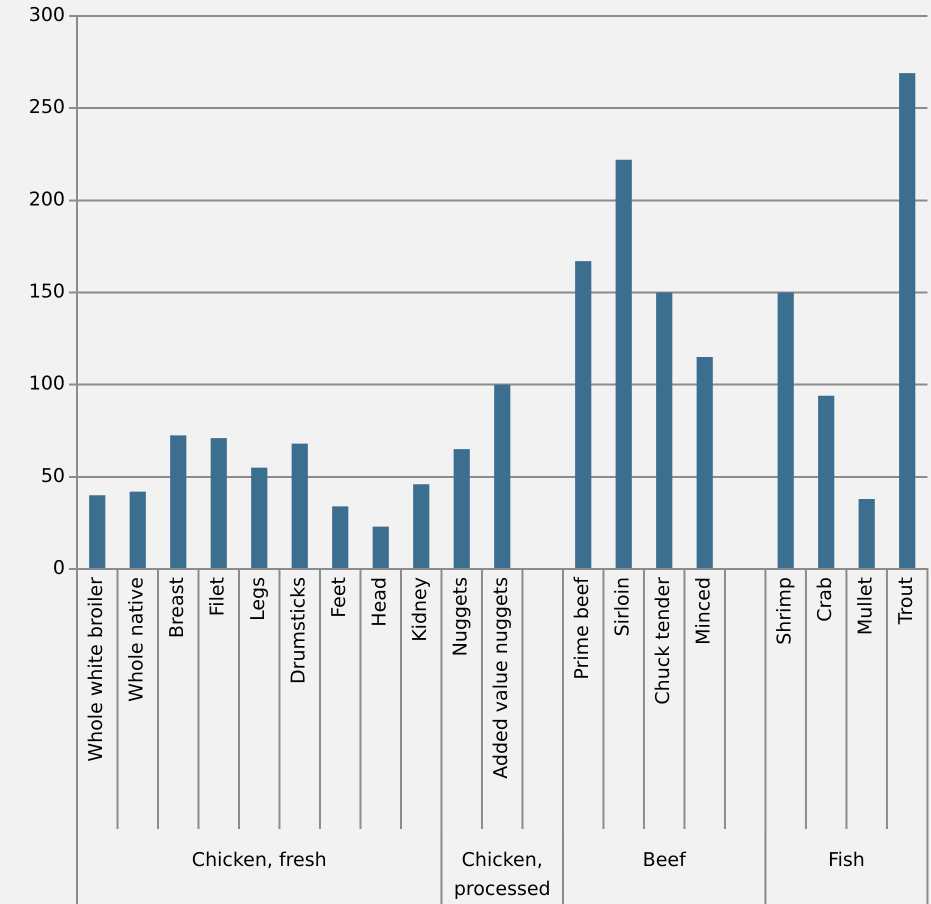 The image size is (931, 904). Describe the element at coordinates (137, 639) in the screenshot. I see `x-tick-label: Whole native` at that location.